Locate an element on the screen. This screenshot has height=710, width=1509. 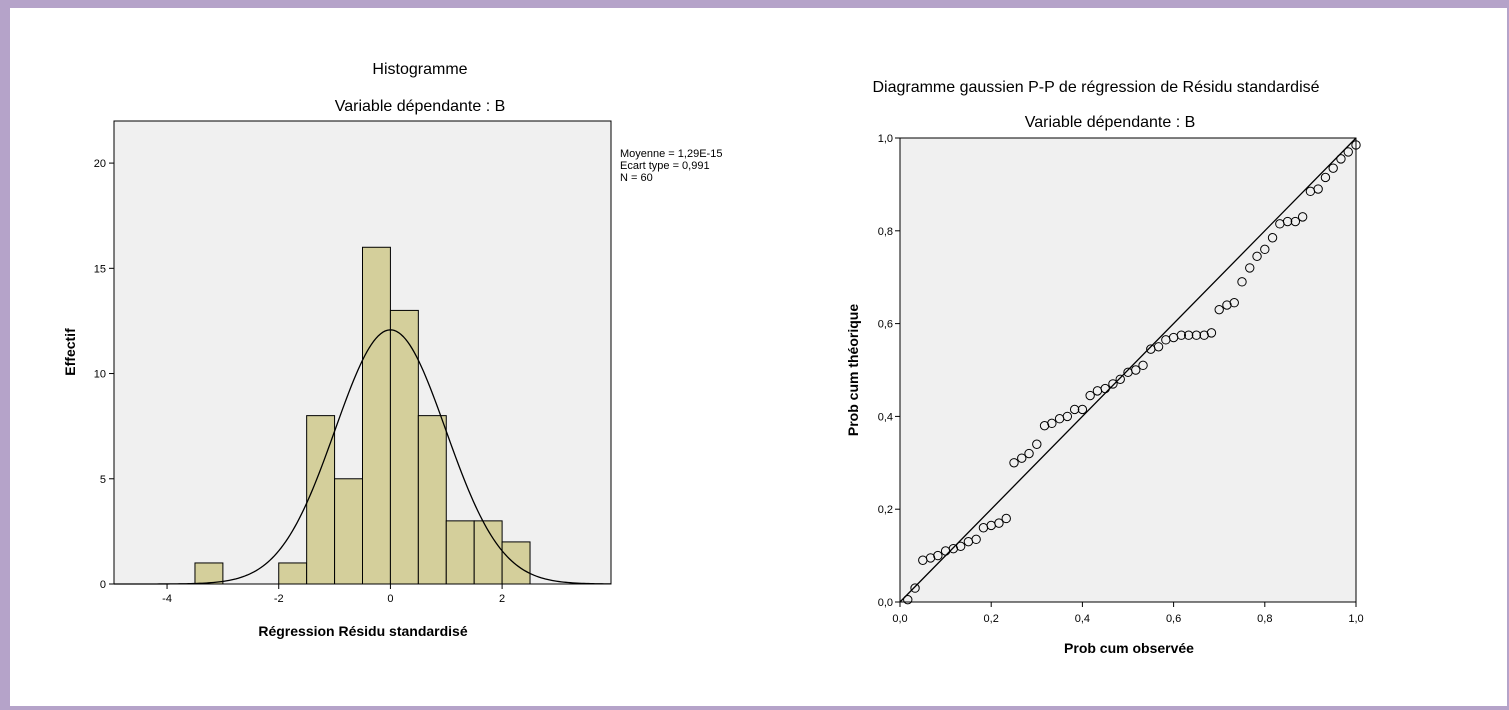
stat-n: N = 60 is located at coordinates (636, 178).